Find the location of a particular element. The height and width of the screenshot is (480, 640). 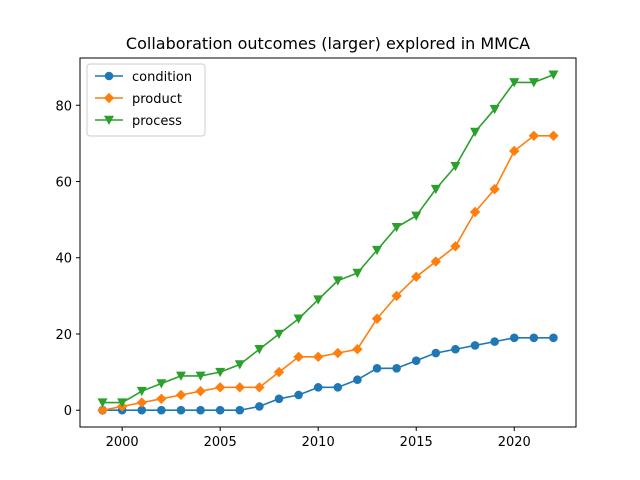

legend-marker-product is located at coordinates (109, 98).